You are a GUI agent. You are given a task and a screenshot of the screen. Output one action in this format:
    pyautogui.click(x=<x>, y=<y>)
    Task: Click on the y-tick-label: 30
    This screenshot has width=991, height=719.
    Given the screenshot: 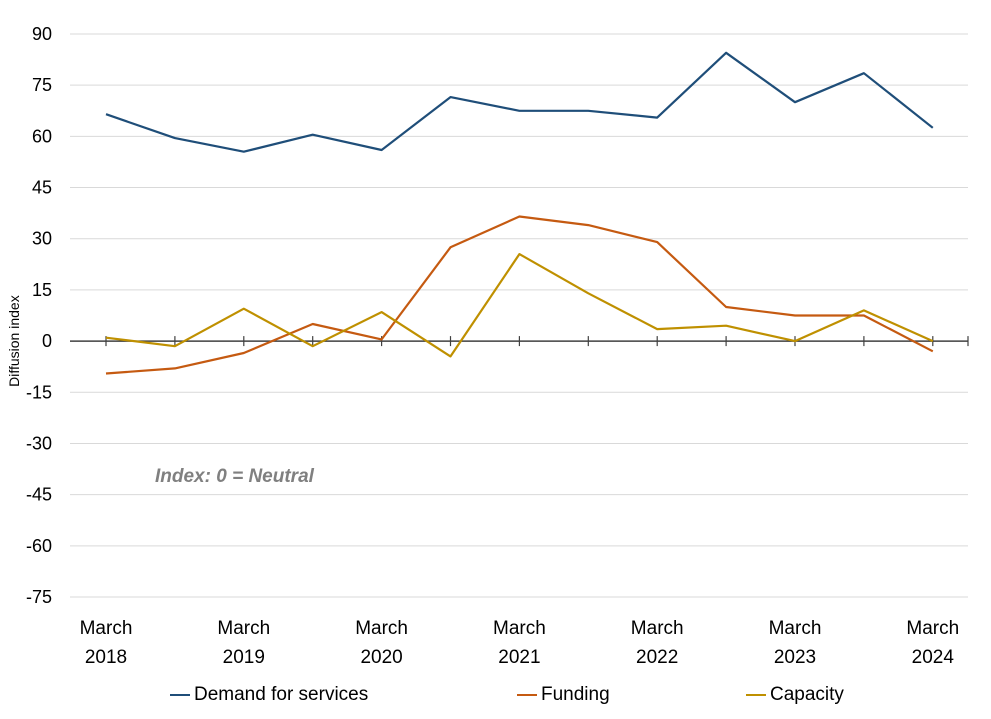 What is the action you would take?
    pyautogui.click(x=42, y=239)
    